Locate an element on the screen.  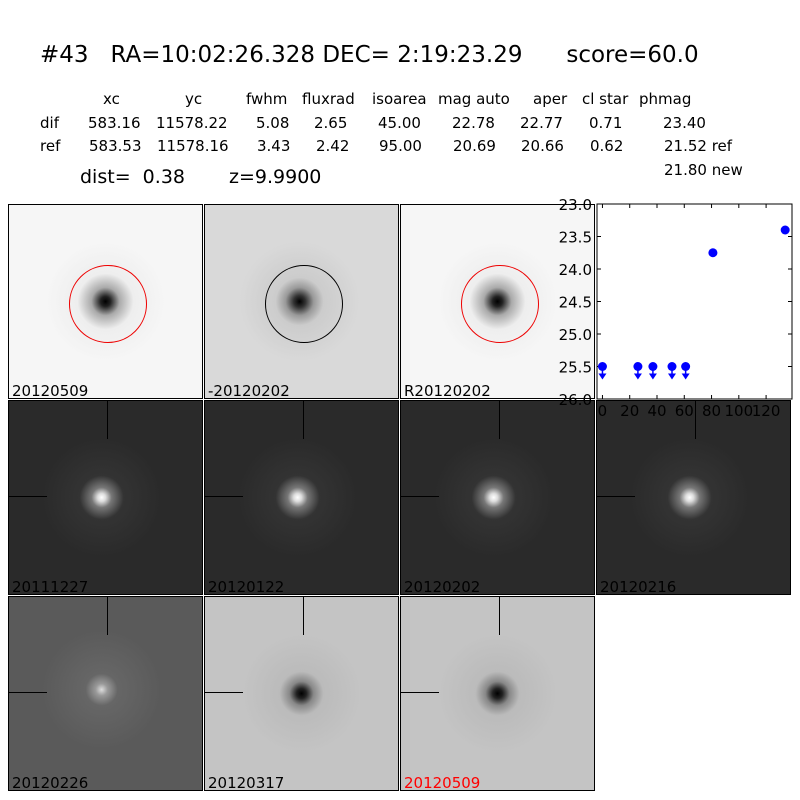
image-stamp: -20120202 is located at coordinates (301, 301).